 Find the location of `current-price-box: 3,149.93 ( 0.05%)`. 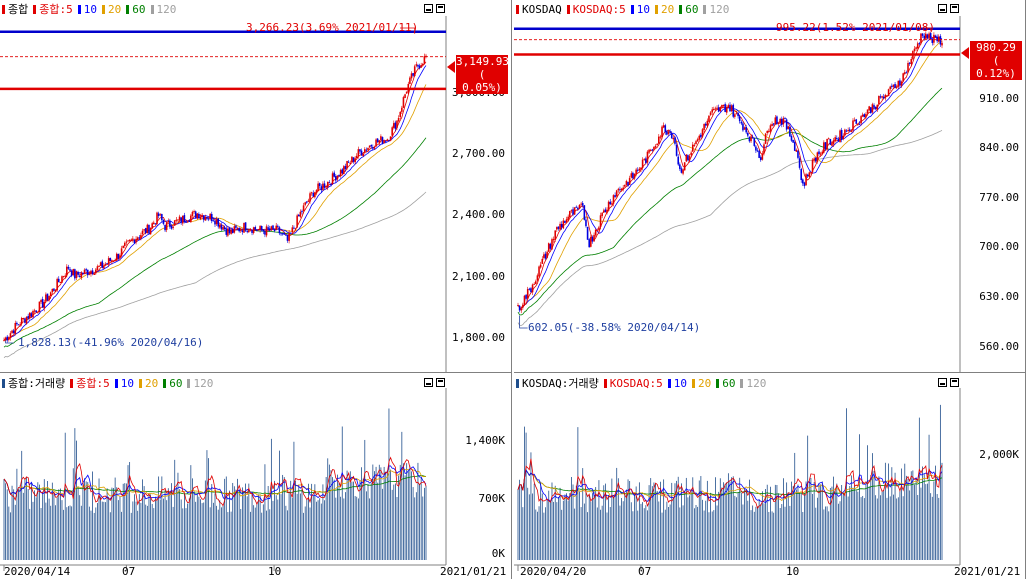

current-price-box: 3,149.93 ( 0.05%) is located at coordinates (478, 74).